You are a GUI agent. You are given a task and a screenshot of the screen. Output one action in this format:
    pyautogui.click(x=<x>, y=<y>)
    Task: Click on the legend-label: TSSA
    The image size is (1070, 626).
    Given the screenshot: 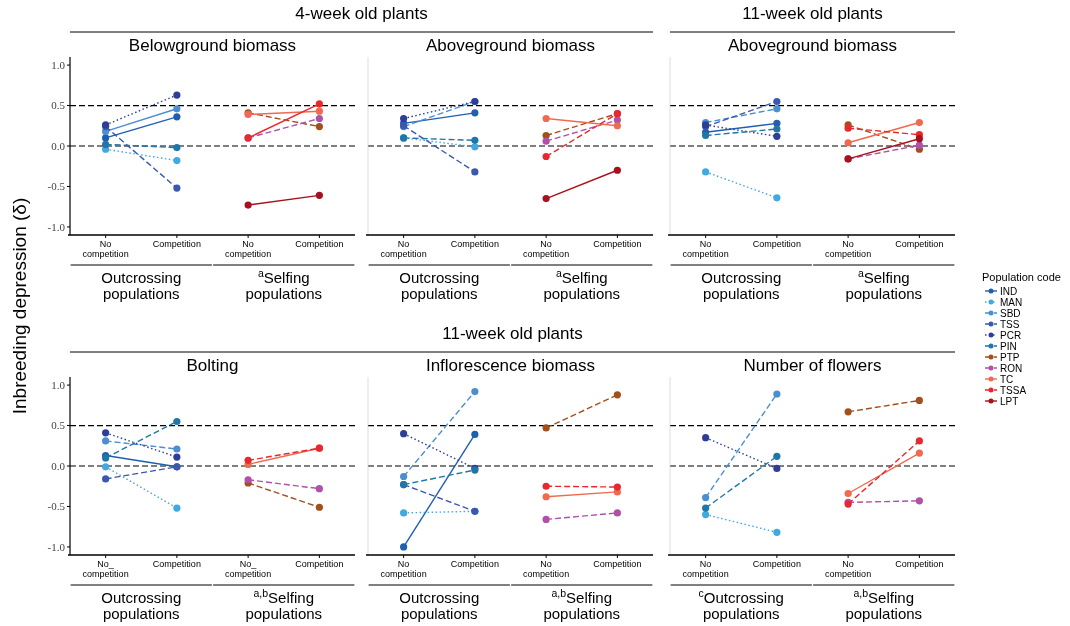 What is the action you would take?
    pyautogui.click(x=1013, y=390)
    